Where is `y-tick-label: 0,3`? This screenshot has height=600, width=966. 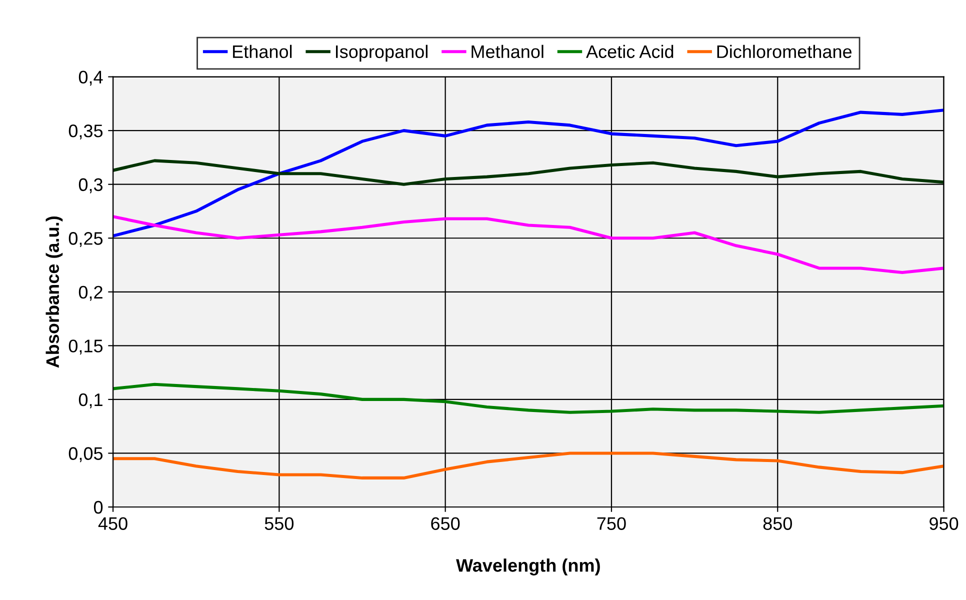 y-tick-label: 0,3 is located at coordinates (90, 186).